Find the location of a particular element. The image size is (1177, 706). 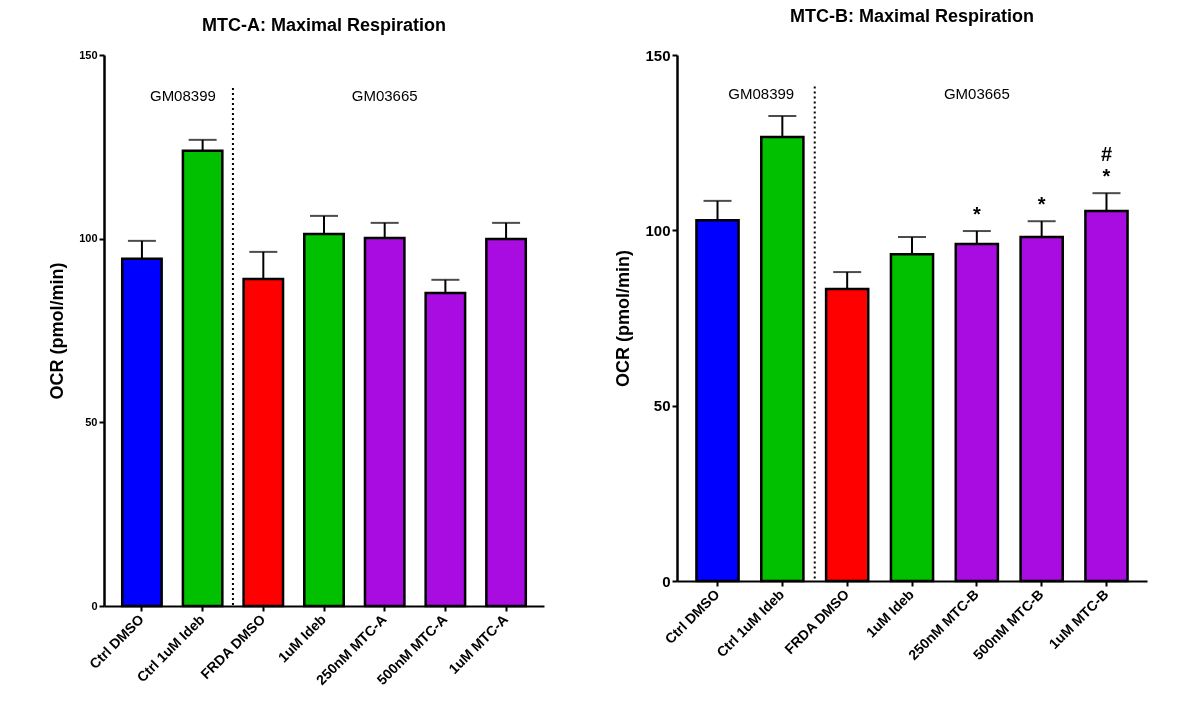

chart-title: MTC-A: Maximal Respiration is located at coordinates (324, 25).